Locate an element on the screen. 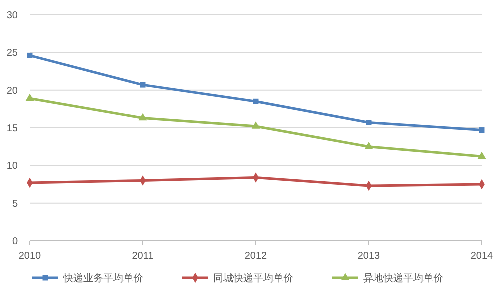 The height and width of the screenshot is (298, 495). y-tick-label: 30 is located at coordinates (12, 16).